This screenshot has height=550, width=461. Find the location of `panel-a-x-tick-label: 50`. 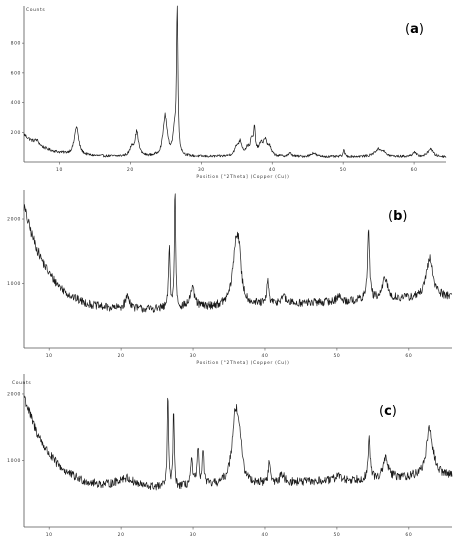

panel-a-x-tick-label: 50 is located at coordinates (343, 170).